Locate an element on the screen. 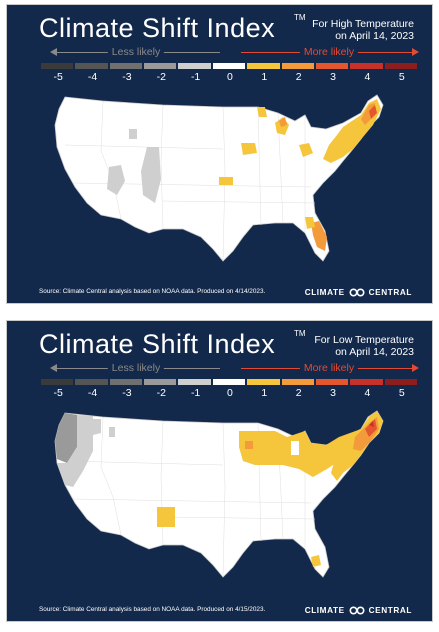 Image resolution: width=439 pixels, height=632 pixels. state-borders is located at coordinates (190, 497).